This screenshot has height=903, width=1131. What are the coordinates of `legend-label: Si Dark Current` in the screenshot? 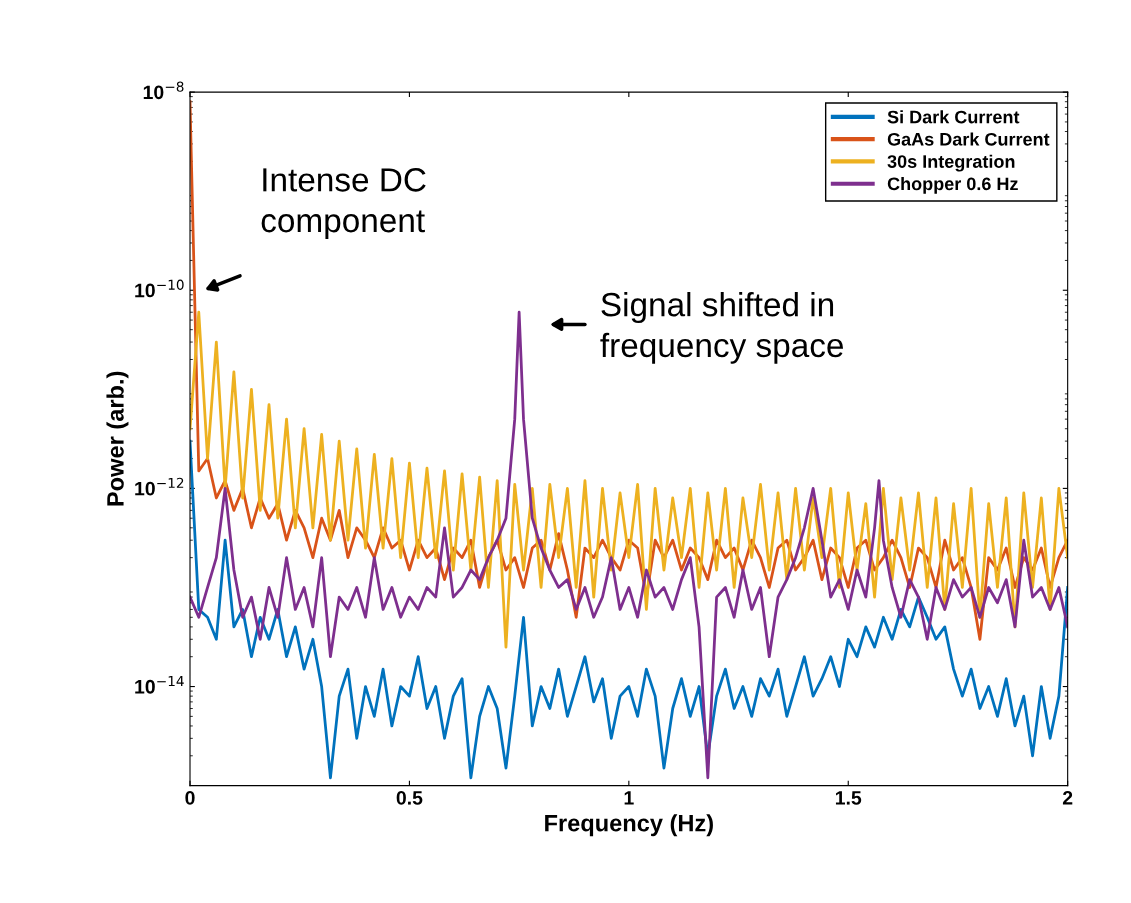 It's located at (953, 117).